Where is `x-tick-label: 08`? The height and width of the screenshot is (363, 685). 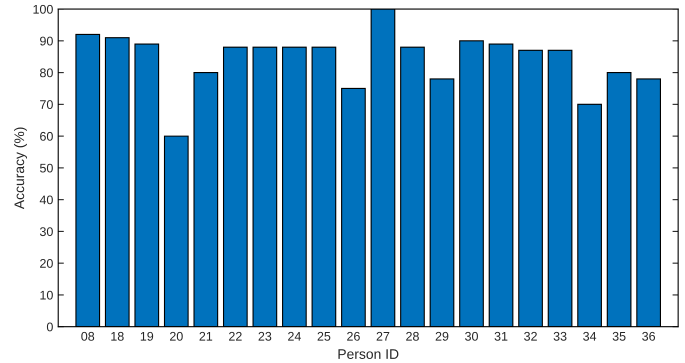 x-tick-label: 08 is located at coordinates (87, 336).